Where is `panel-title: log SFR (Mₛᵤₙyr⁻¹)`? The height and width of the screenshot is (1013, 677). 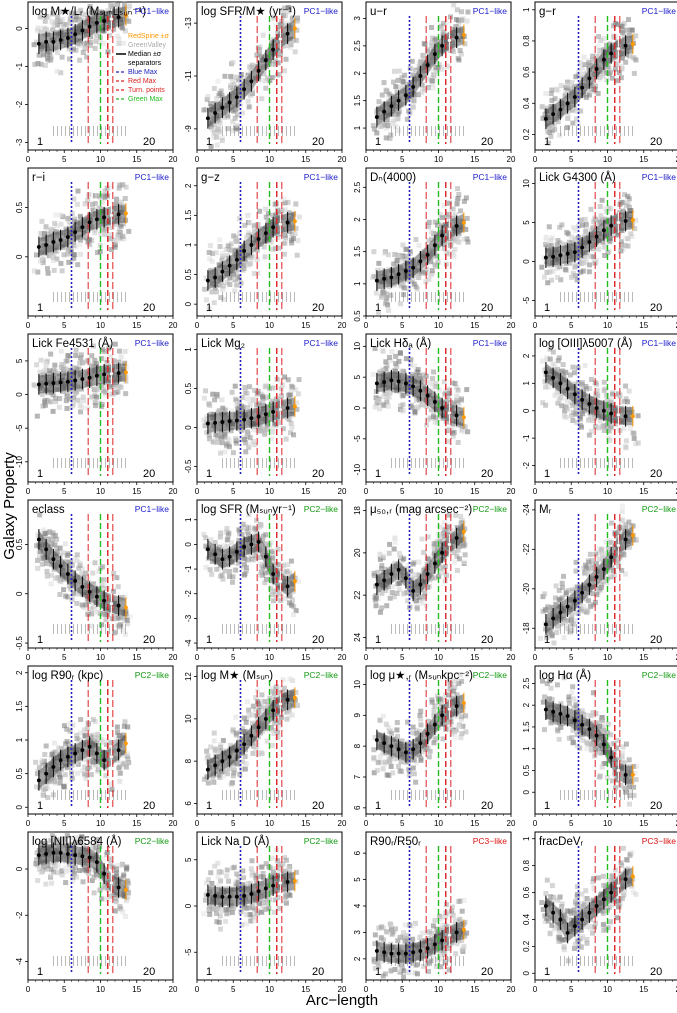 panel-title: log SFR (Mₛᵤₙyr⁻¹) is located at coordinates (248, 510).